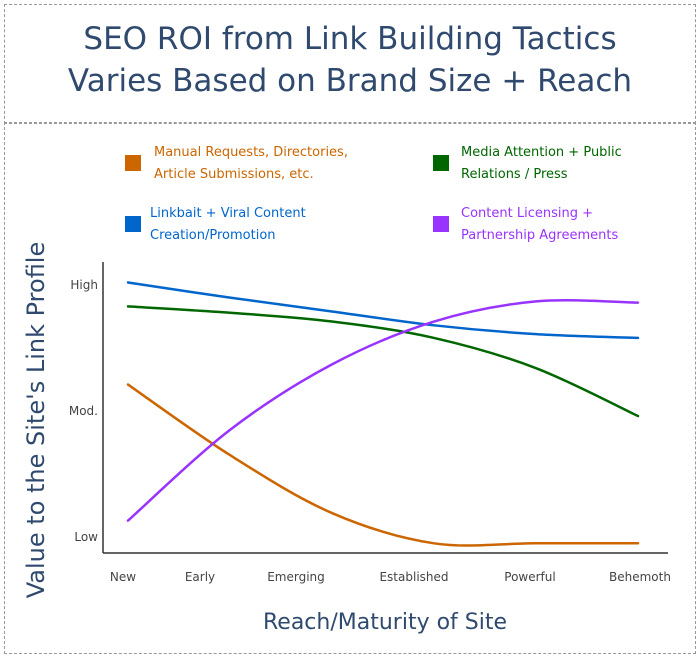 This screenshot has width=700, height=669. What do you see at coordinates (350, 81) in the screenshot?
I see `title-line-2: Varies Based on Brand Size + Reach` at bounding box center [350, 81].